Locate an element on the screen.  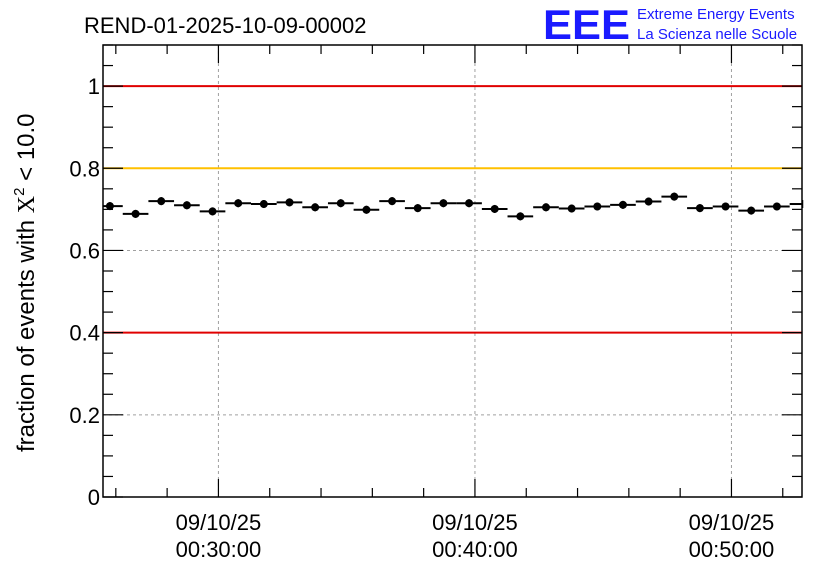
y-tick-label: 0.6 is located at coordinates (84, 250).